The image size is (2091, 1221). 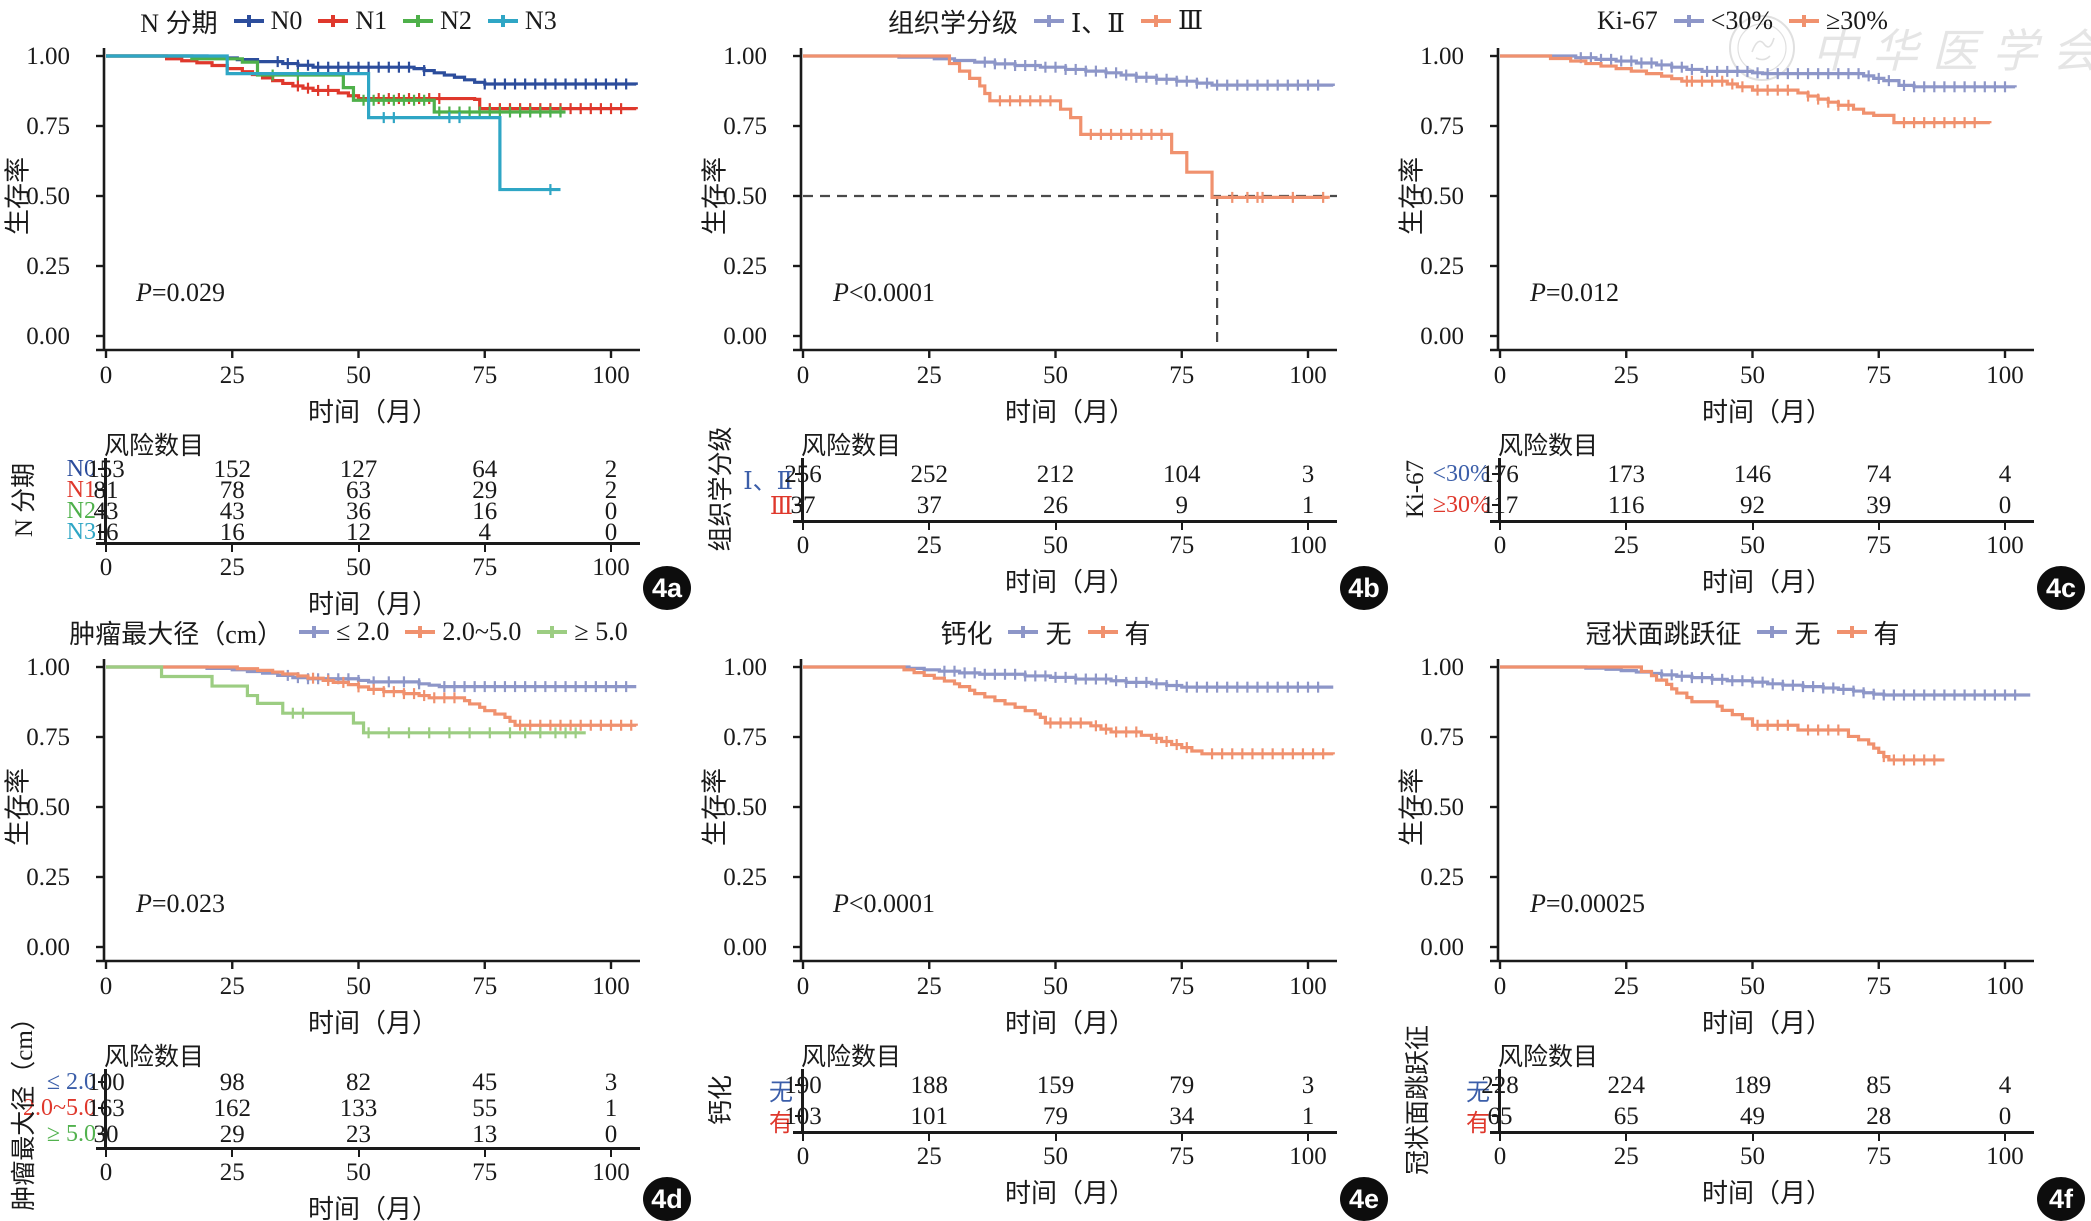 I want to click on y-tick-label: 0.50, so click(x=745, y=807).